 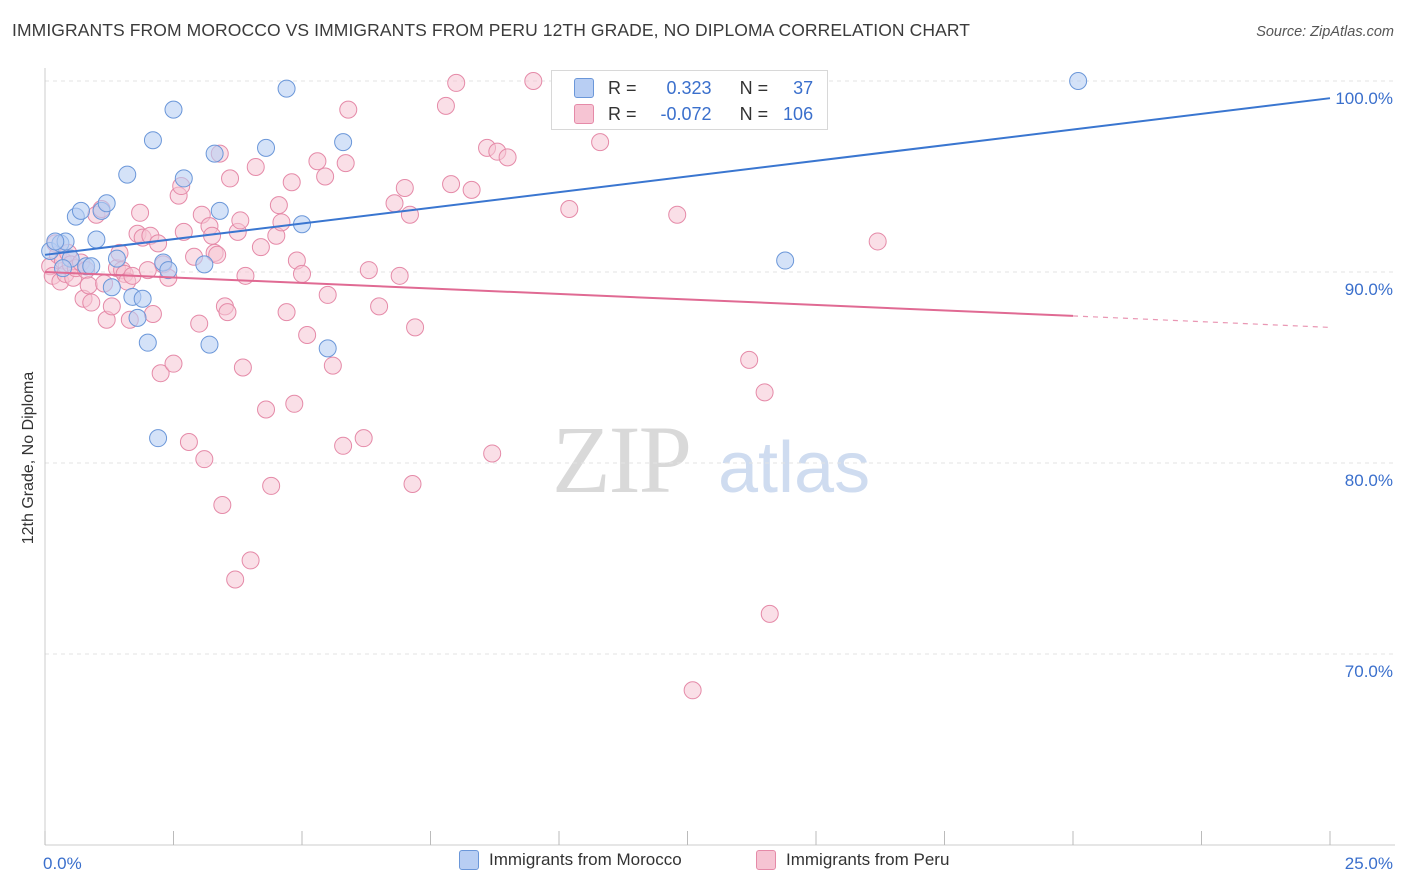 I want to click on legend-item-morocco: Immigrants from Morocco, so click(x=570, y=860).